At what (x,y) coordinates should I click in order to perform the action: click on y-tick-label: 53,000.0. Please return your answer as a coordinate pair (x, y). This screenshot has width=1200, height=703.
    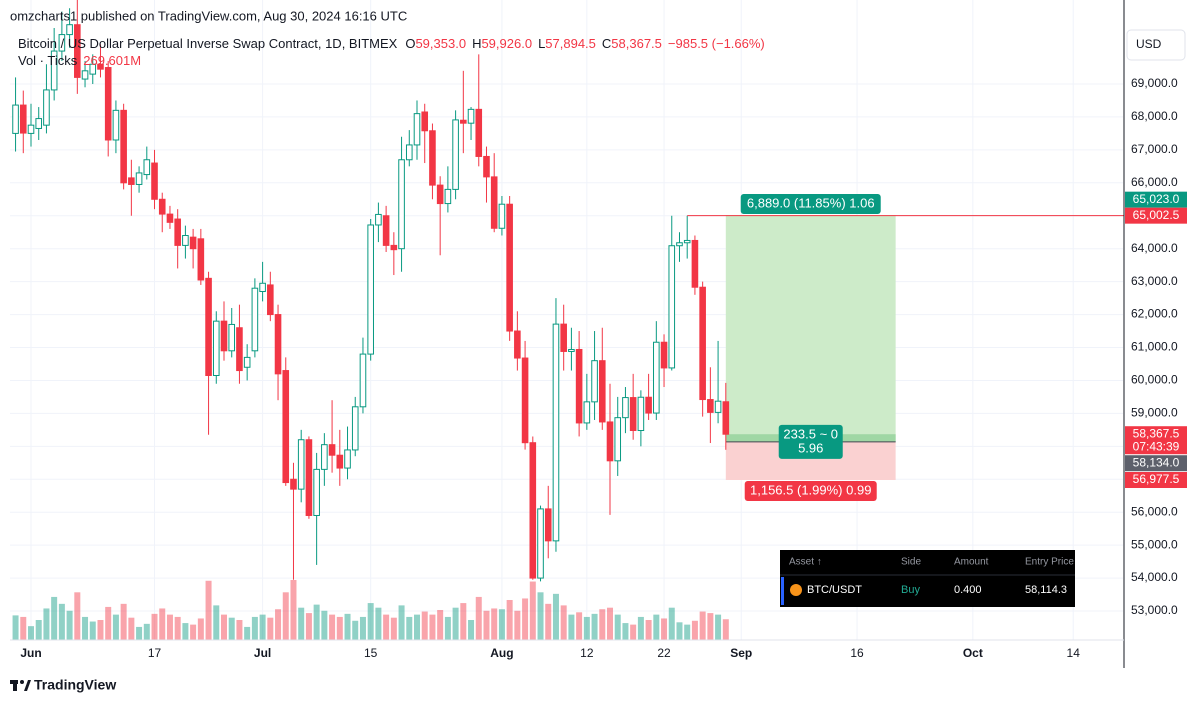
    Looking at the image, I should click on (1154, 610).